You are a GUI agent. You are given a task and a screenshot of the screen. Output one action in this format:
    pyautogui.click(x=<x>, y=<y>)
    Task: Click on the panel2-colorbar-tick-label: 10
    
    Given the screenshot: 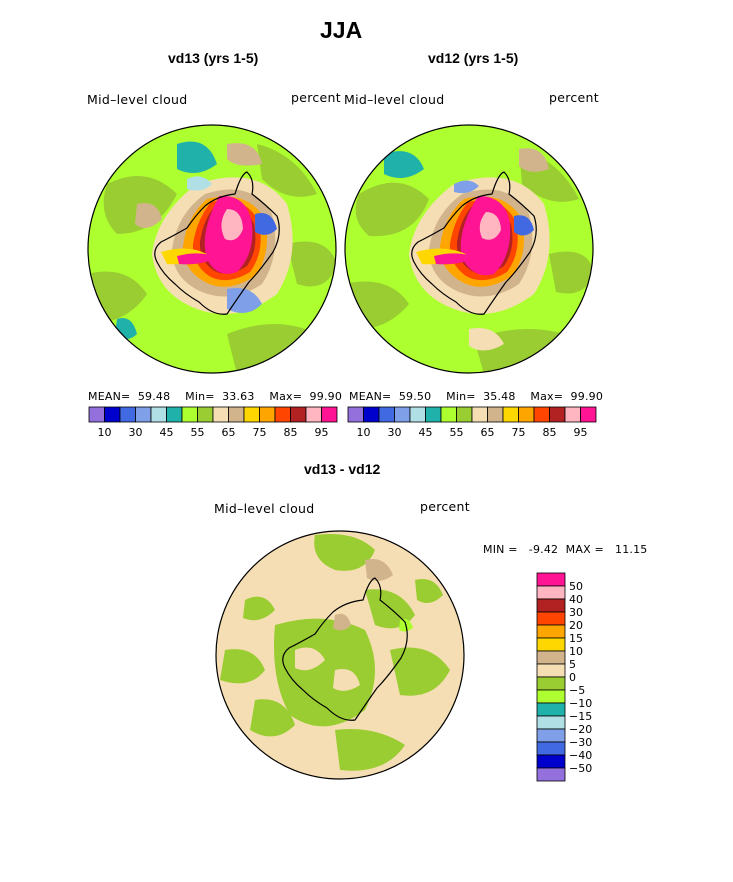 What is the action you would take?
    pyautogui.click(x=364, y=432)
    